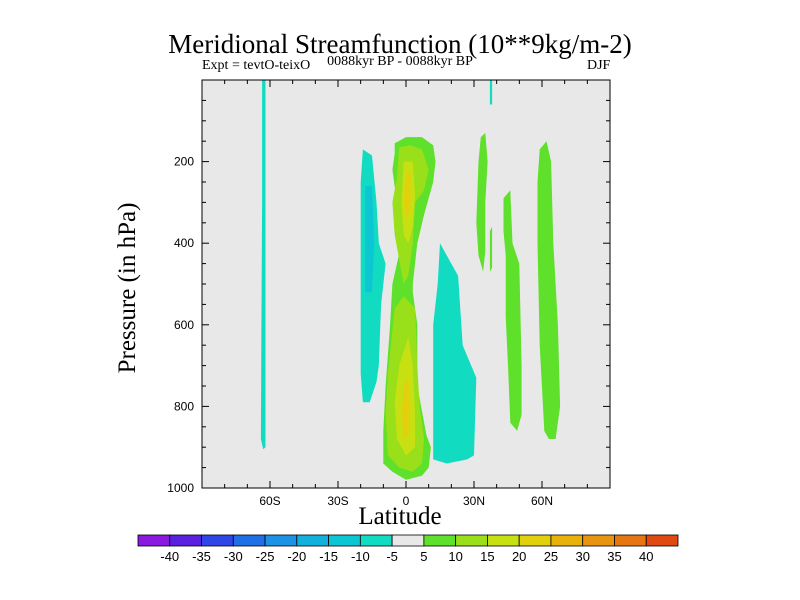 The width and height of the screenshot is (800, 600). What do you see at coordinates (646, 556) in the screenshot?
I see `colorbar-label: 40` at bounding box center [646, 556].